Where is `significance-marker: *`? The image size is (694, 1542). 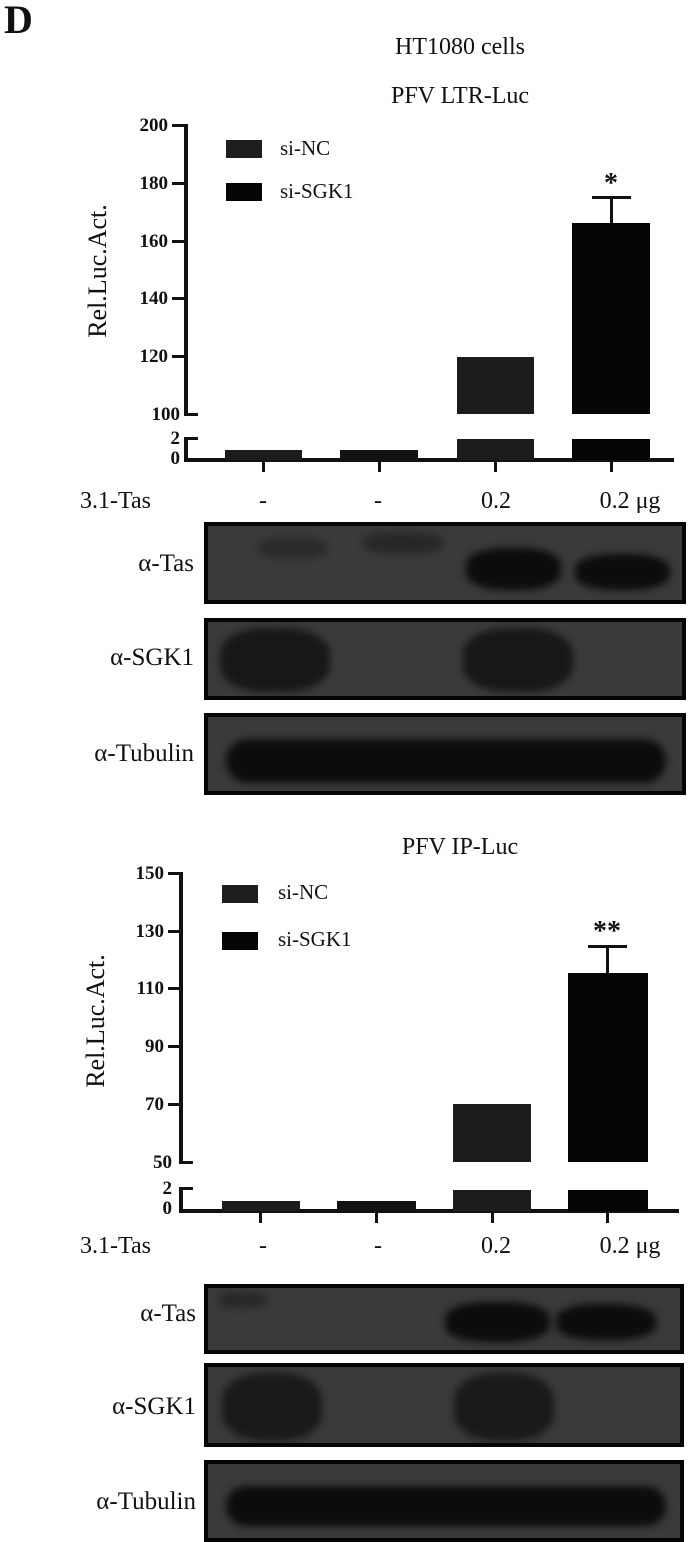 significance-marker: * is located at coordinates (611, 183).